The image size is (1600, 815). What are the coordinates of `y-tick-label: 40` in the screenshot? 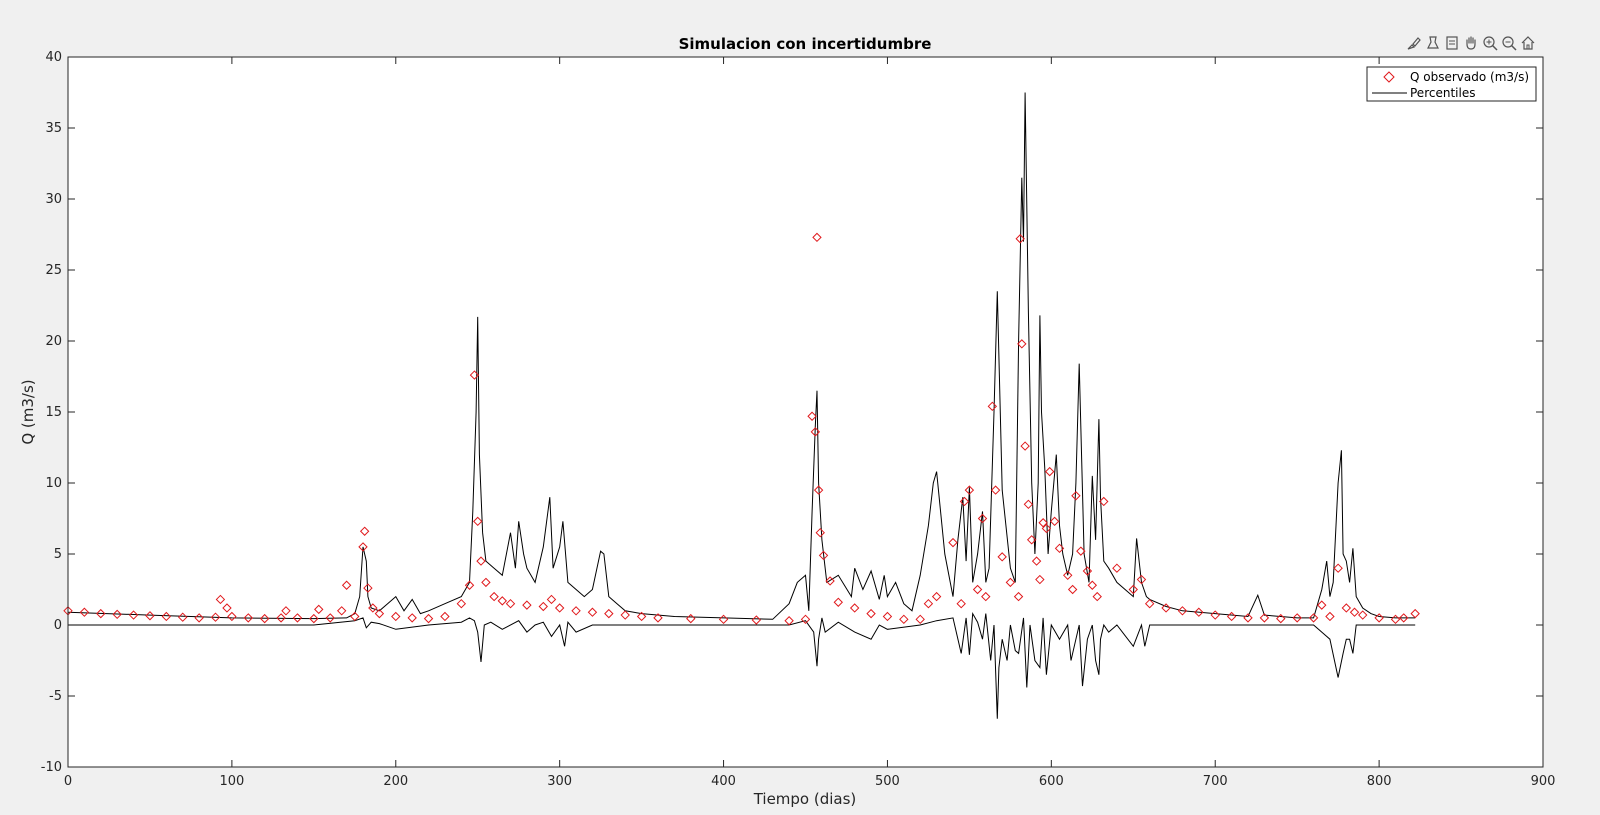 It's located at (53, 57).